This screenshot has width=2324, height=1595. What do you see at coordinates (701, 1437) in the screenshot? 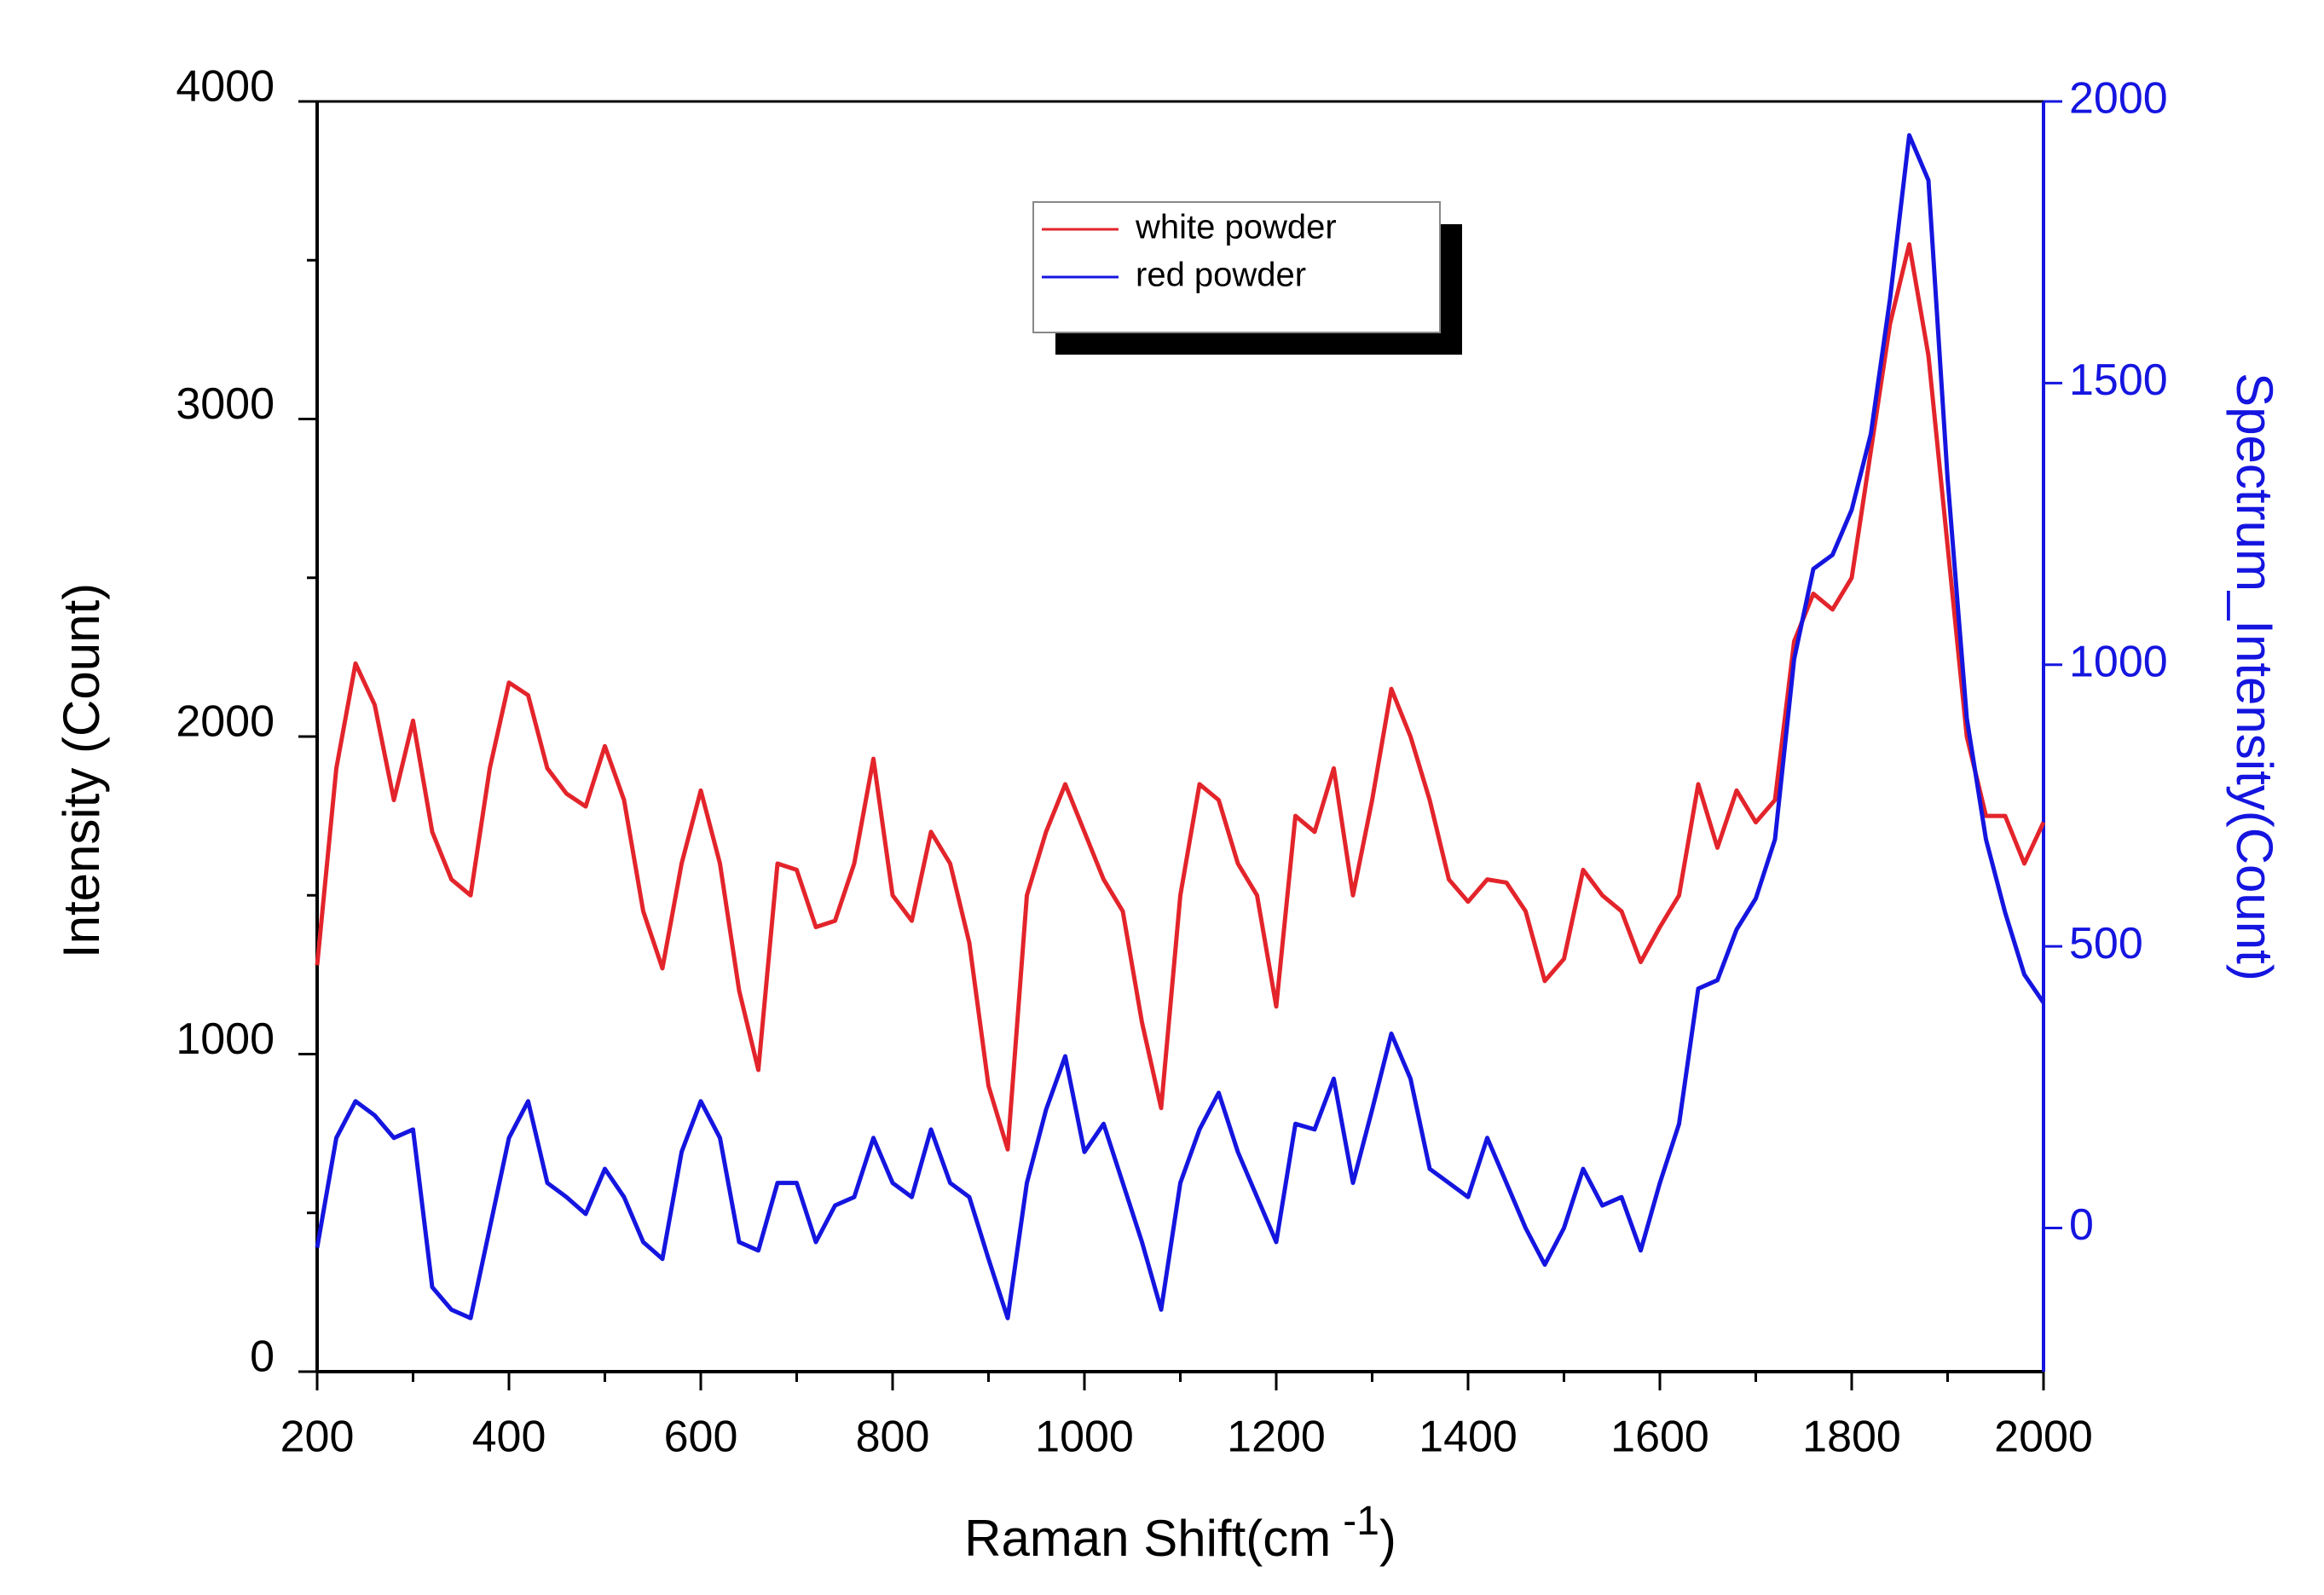
I see `x-tick-label: 600` at bounding box center [701, 1437].